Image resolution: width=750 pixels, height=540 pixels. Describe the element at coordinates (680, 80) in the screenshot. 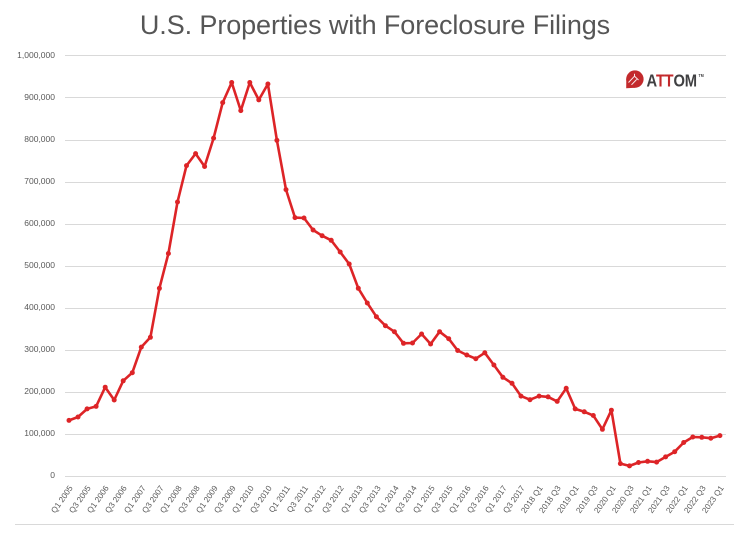

I see `svg-text: O` at that location.